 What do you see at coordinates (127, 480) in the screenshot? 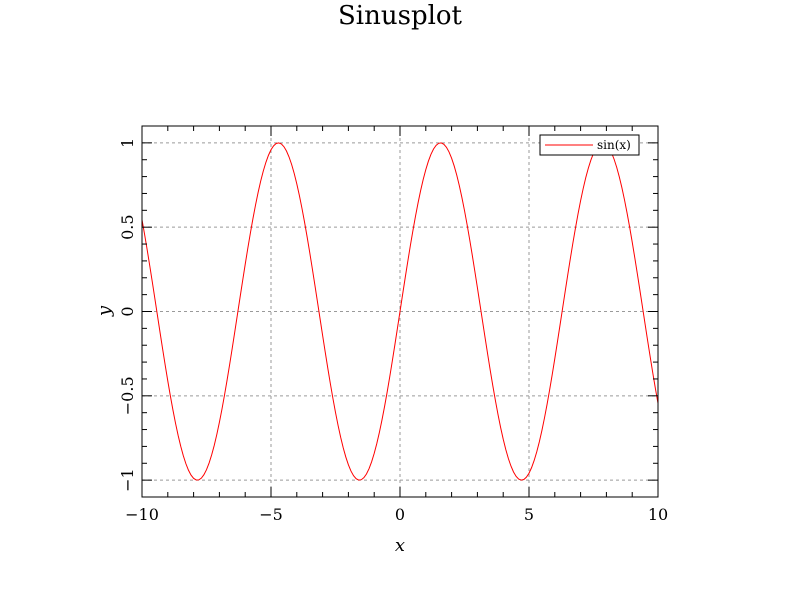
I see `y-tick-label: −1` at bounding box center [127, 480].